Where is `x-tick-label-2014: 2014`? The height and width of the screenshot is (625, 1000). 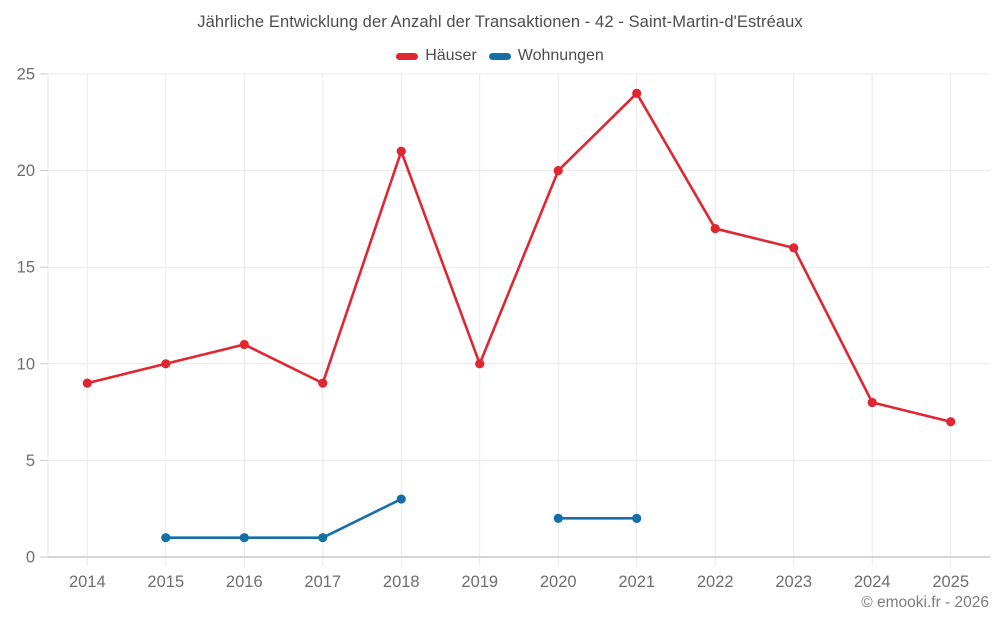
x-tick-label-2014: 2014 is located at coordinates (87, 582).